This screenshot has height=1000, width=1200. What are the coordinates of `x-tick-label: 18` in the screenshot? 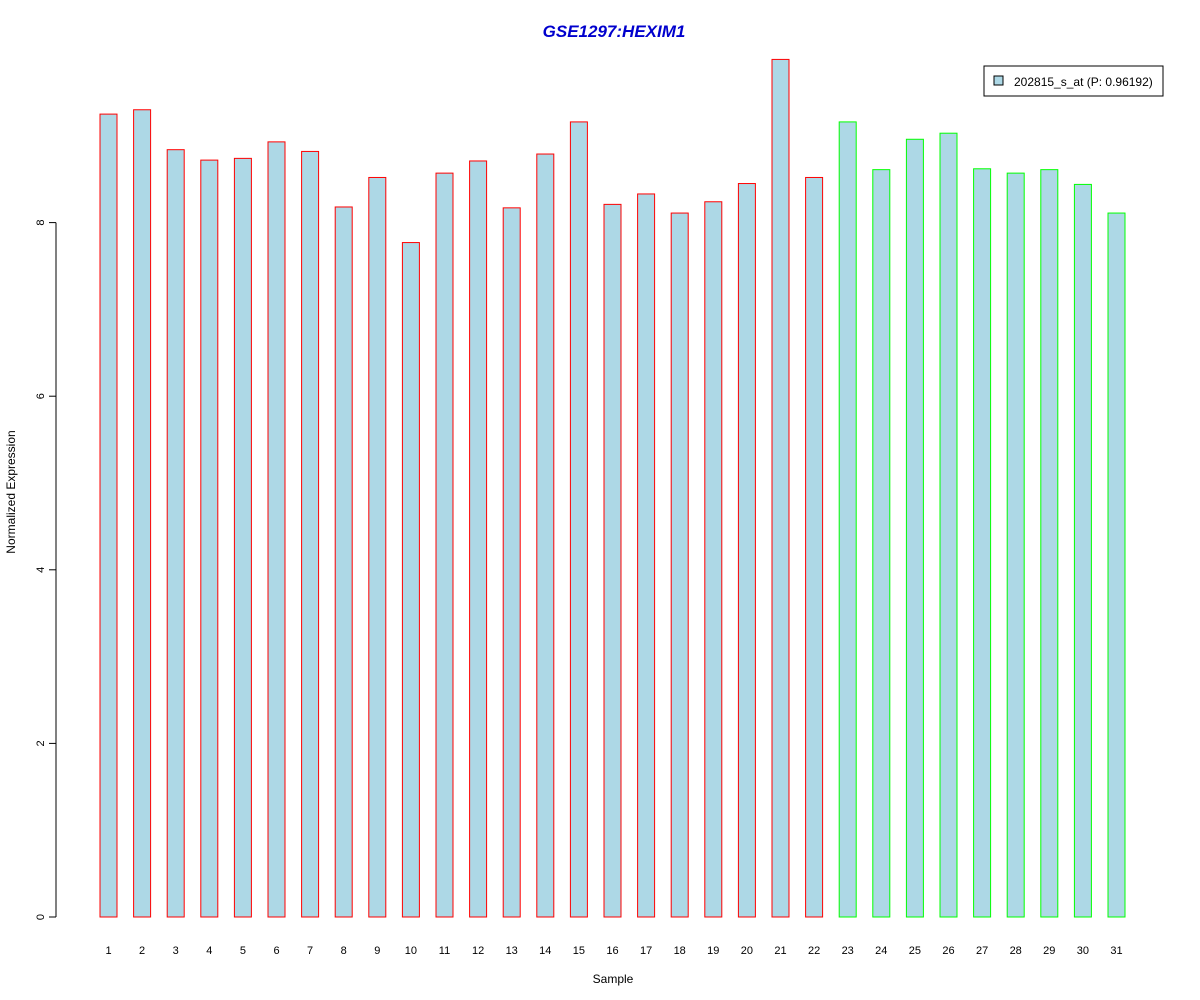 It's located at (680, 951).